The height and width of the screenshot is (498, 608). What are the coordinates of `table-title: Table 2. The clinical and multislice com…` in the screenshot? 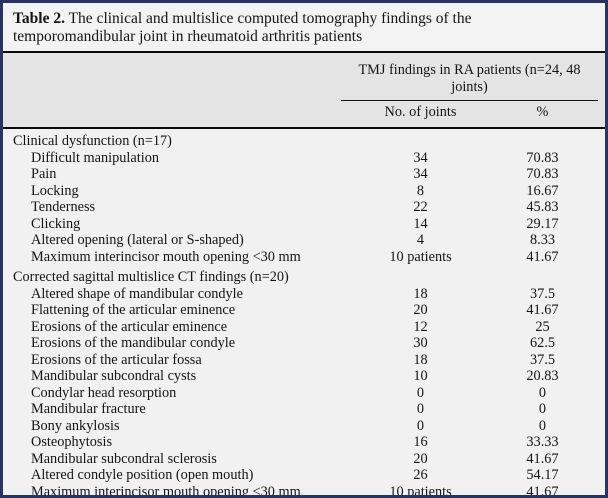 It's located at (304, 28).